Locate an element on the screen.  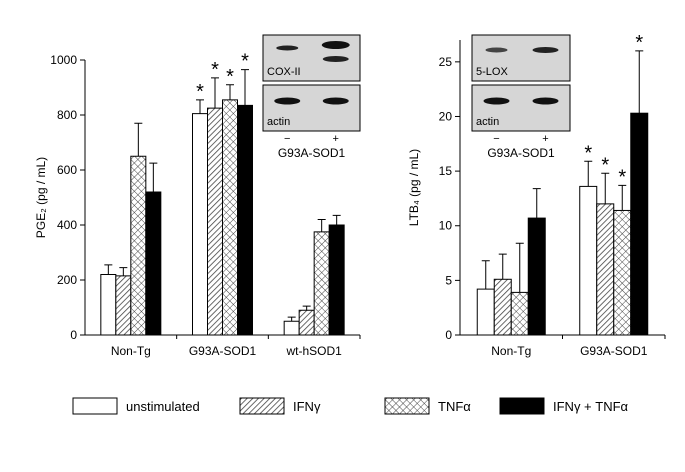
y-tick-label: 25 is located at coordinates (446, 62).